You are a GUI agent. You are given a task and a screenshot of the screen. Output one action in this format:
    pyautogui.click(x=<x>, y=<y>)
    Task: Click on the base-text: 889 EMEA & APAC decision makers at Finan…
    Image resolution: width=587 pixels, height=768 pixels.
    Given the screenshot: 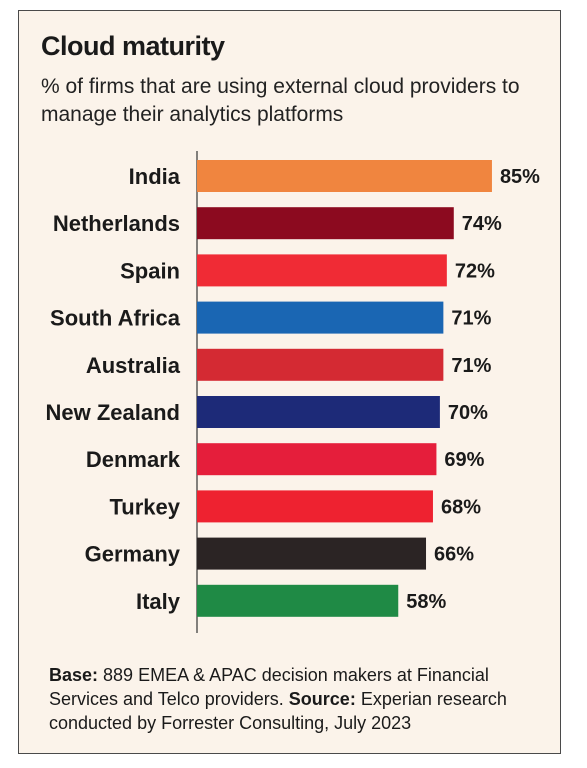 What is the action you would take?
    pyautogui.click(x=269, y=687)
    